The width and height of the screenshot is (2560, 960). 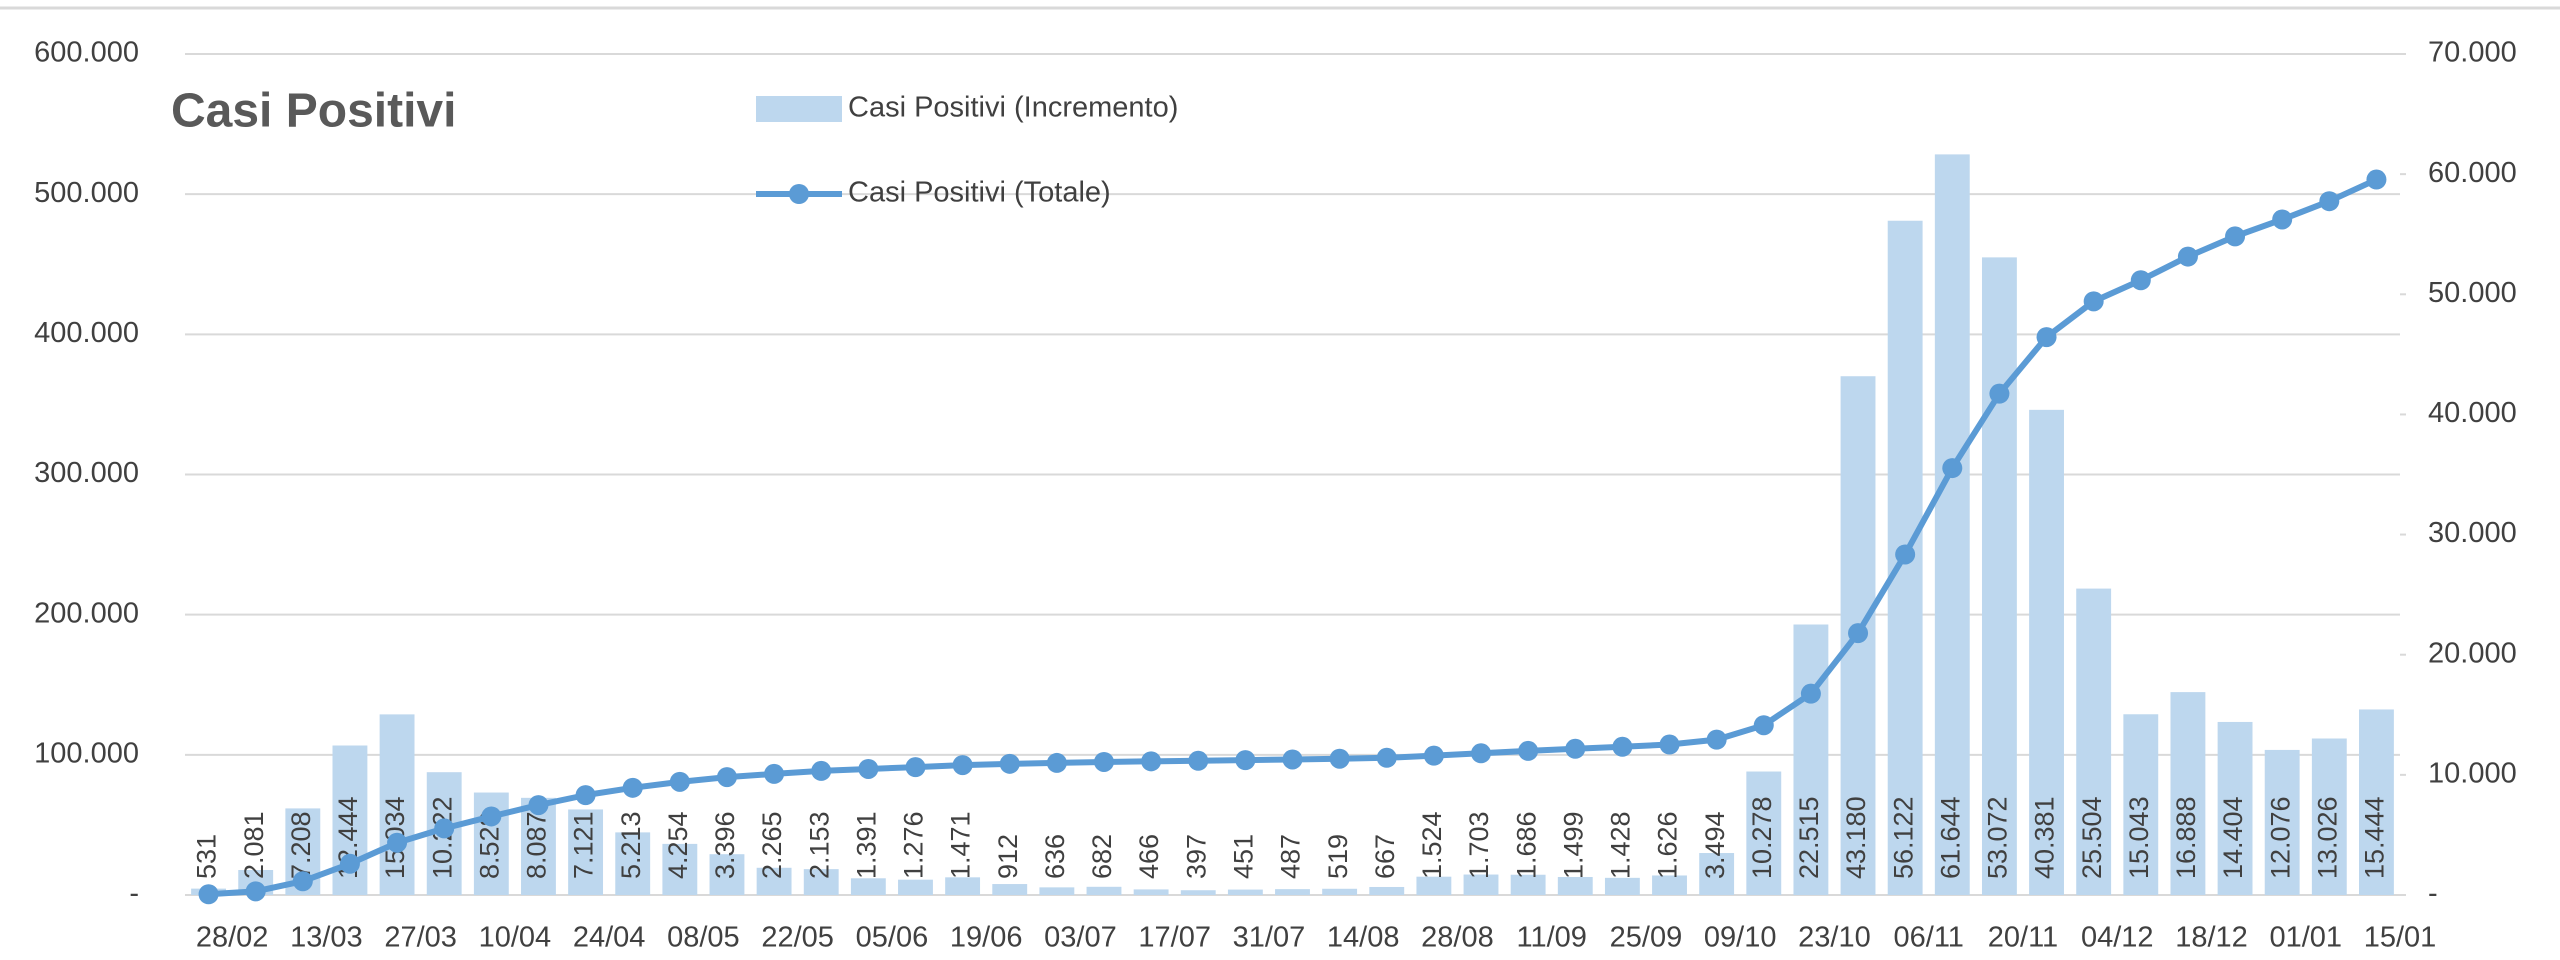 What do you see at coordinates (1363, 938) in the screenshot?
I see `x-tick-label: 14/08` at bounding box center [1363, 938].